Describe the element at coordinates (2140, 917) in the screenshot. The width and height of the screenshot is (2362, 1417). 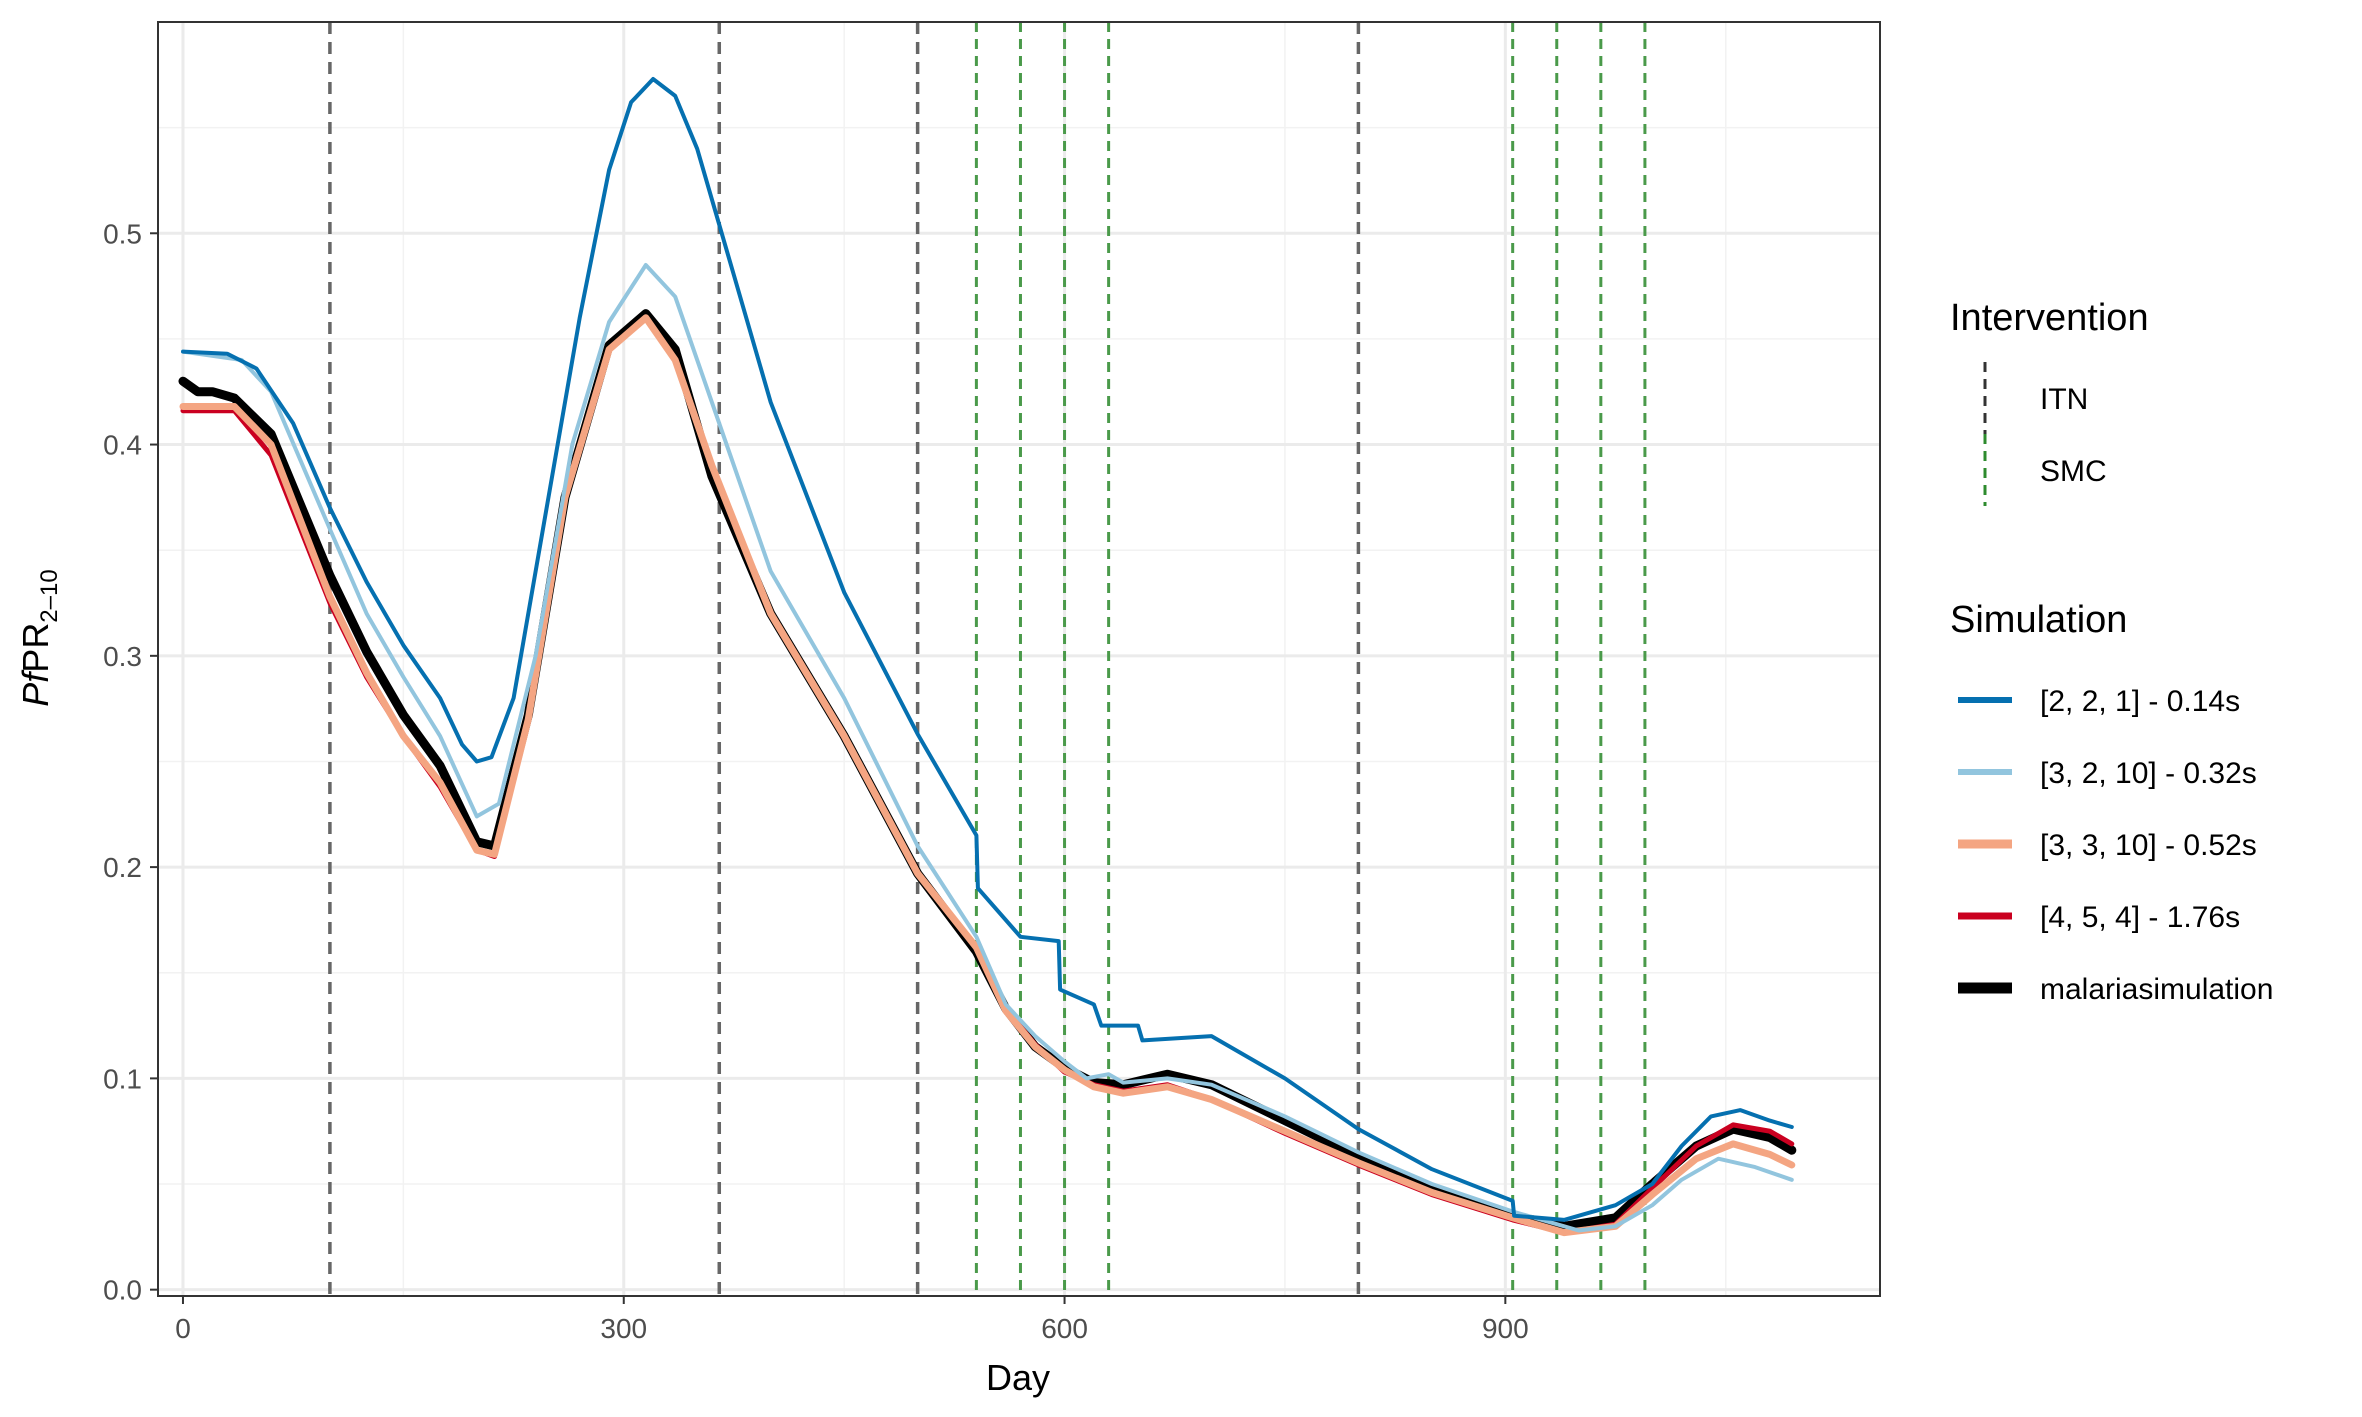
I see `legend-simulation-label: [4, 5, 4] - 1.76s` at that location.